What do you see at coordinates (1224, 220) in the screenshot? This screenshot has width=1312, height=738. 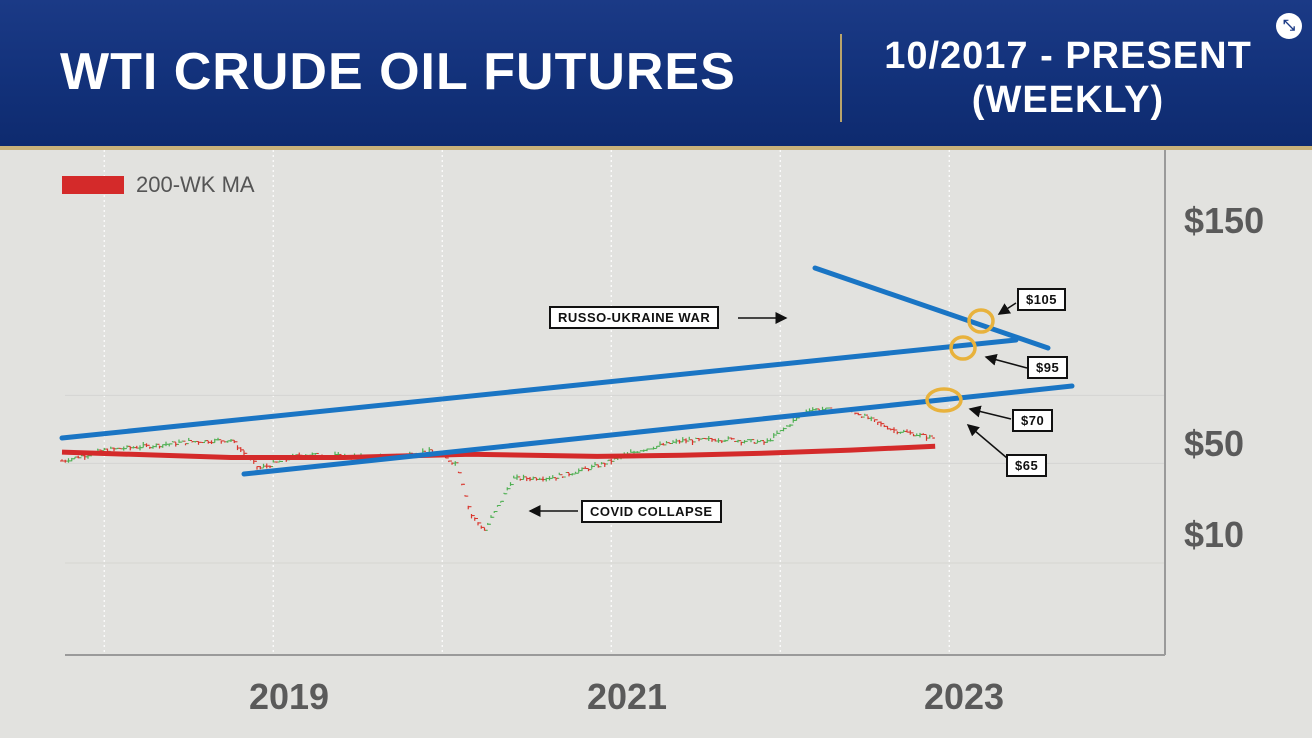 I see `y-tick-label: $150` at bounding box center [1224, 220].